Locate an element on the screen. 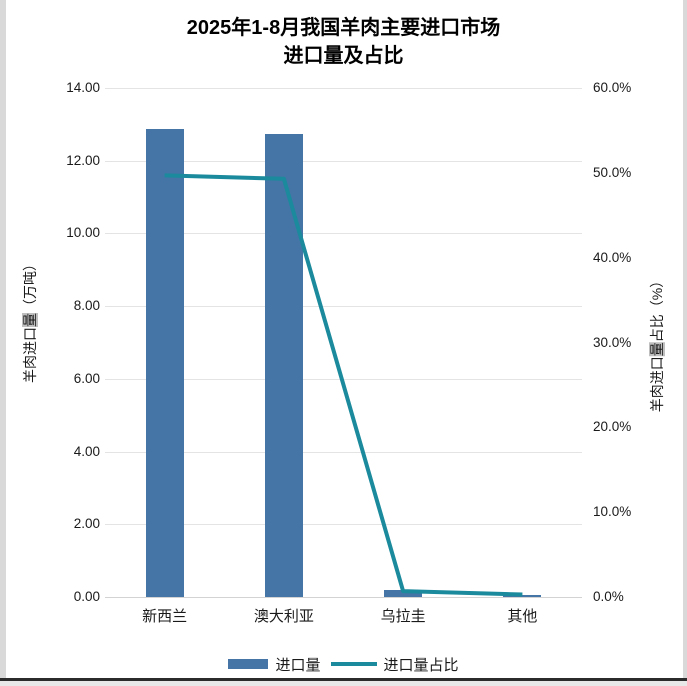 This screenshot has width=687, height=686. chart-title-line-1: 2025年1-8月我国羊肉主要进口市场 is located at coordinates (343, 28).